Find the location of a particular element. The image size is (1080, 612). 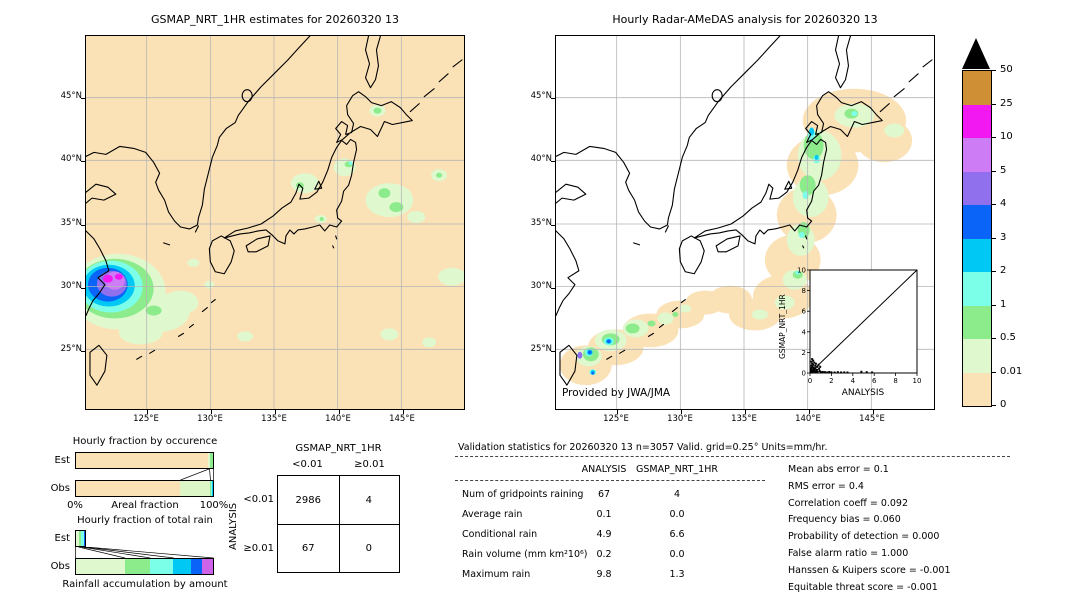

svg-text: 10 is located at coordinates (917, 381).